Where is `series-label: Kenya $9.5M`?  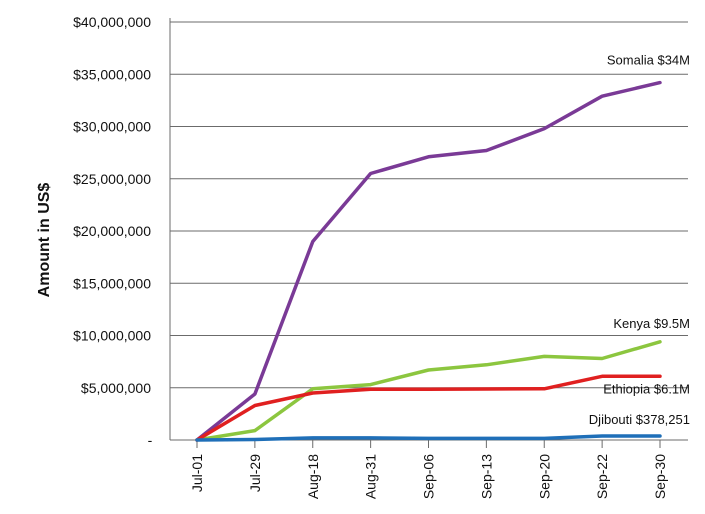 series-label: Kenya $9.5M is located at coordinates (651, 323).